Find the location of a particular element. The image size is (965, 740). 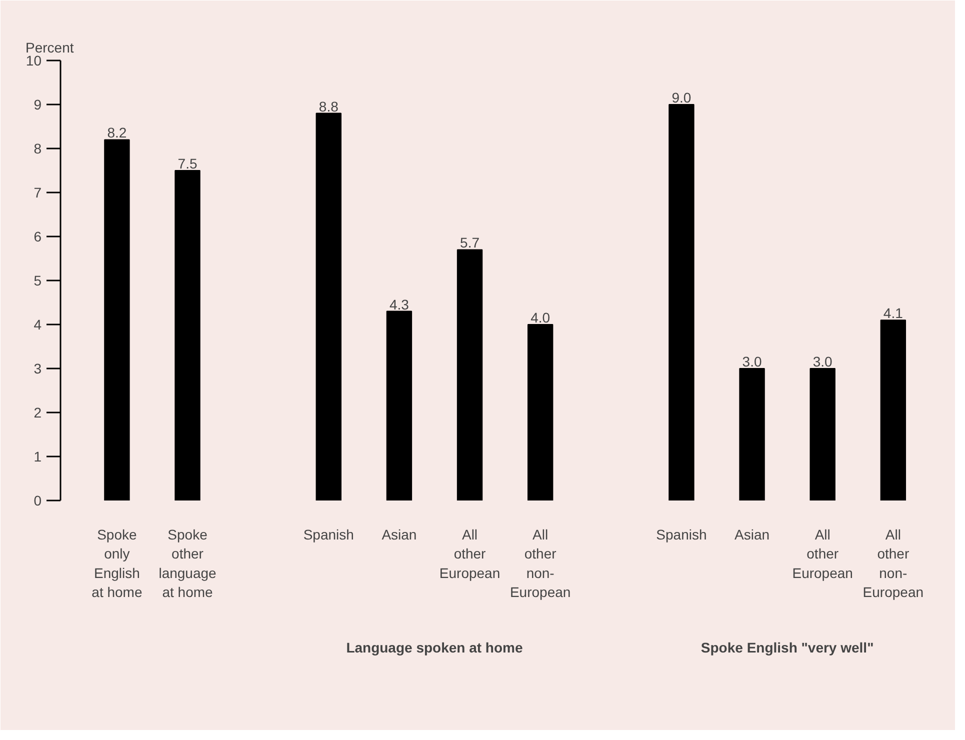

data-label: 4.3 is located at coordinates (399, 304).